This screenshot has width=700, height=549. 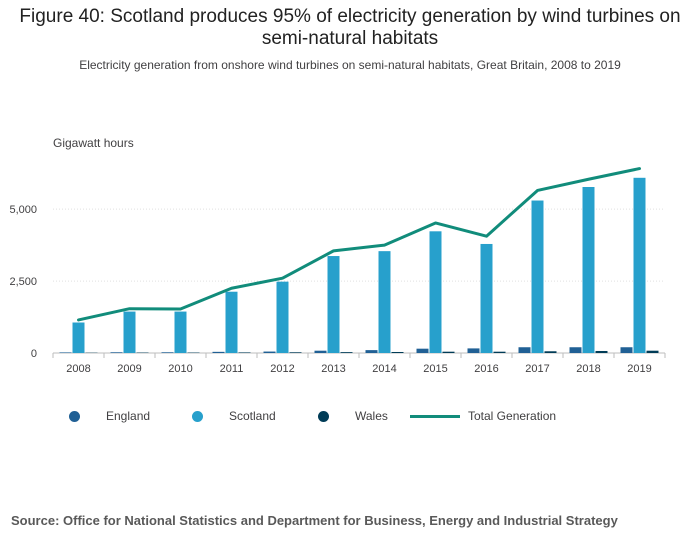 I want to click on y-tick-label: 2,500, so click(x=23, y=282).